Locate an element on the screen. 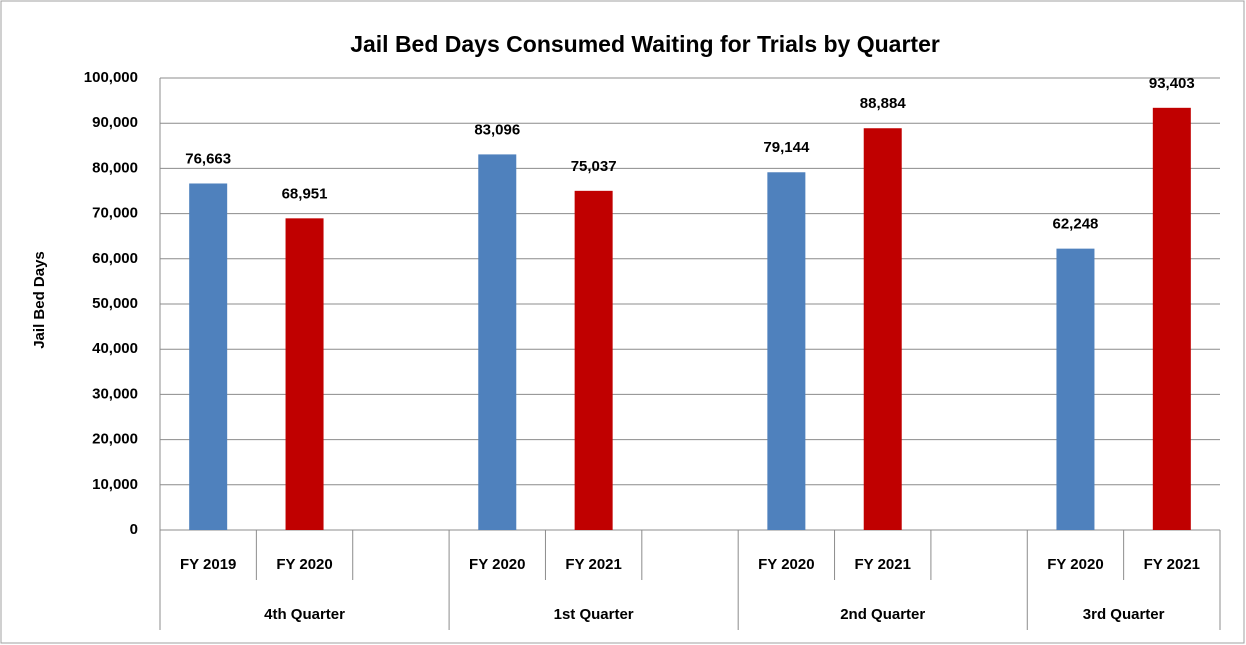  value-label: 62,248 is located at coordinates (1076, 224).